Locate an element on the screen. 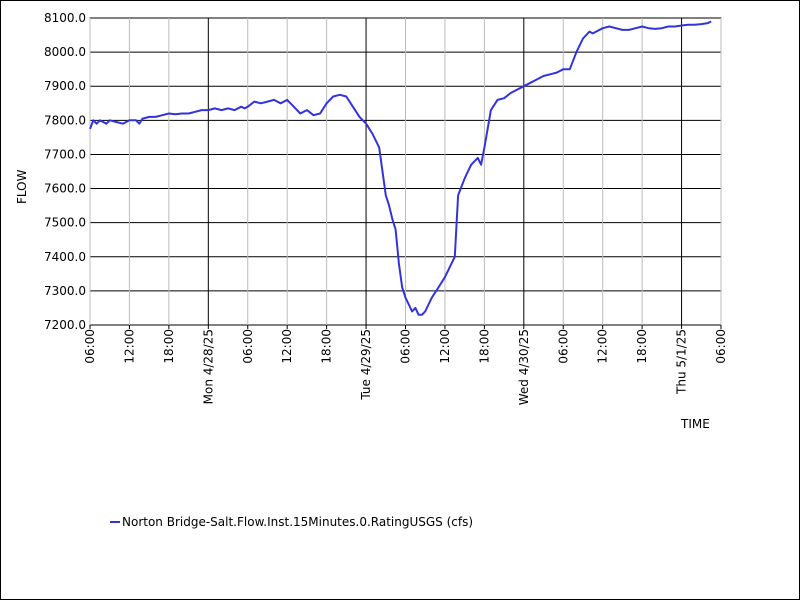 The width and height of the screenshot is (800, 600). x-tick-label: Wed 4/30/25 is located at coordinates (524, 367).